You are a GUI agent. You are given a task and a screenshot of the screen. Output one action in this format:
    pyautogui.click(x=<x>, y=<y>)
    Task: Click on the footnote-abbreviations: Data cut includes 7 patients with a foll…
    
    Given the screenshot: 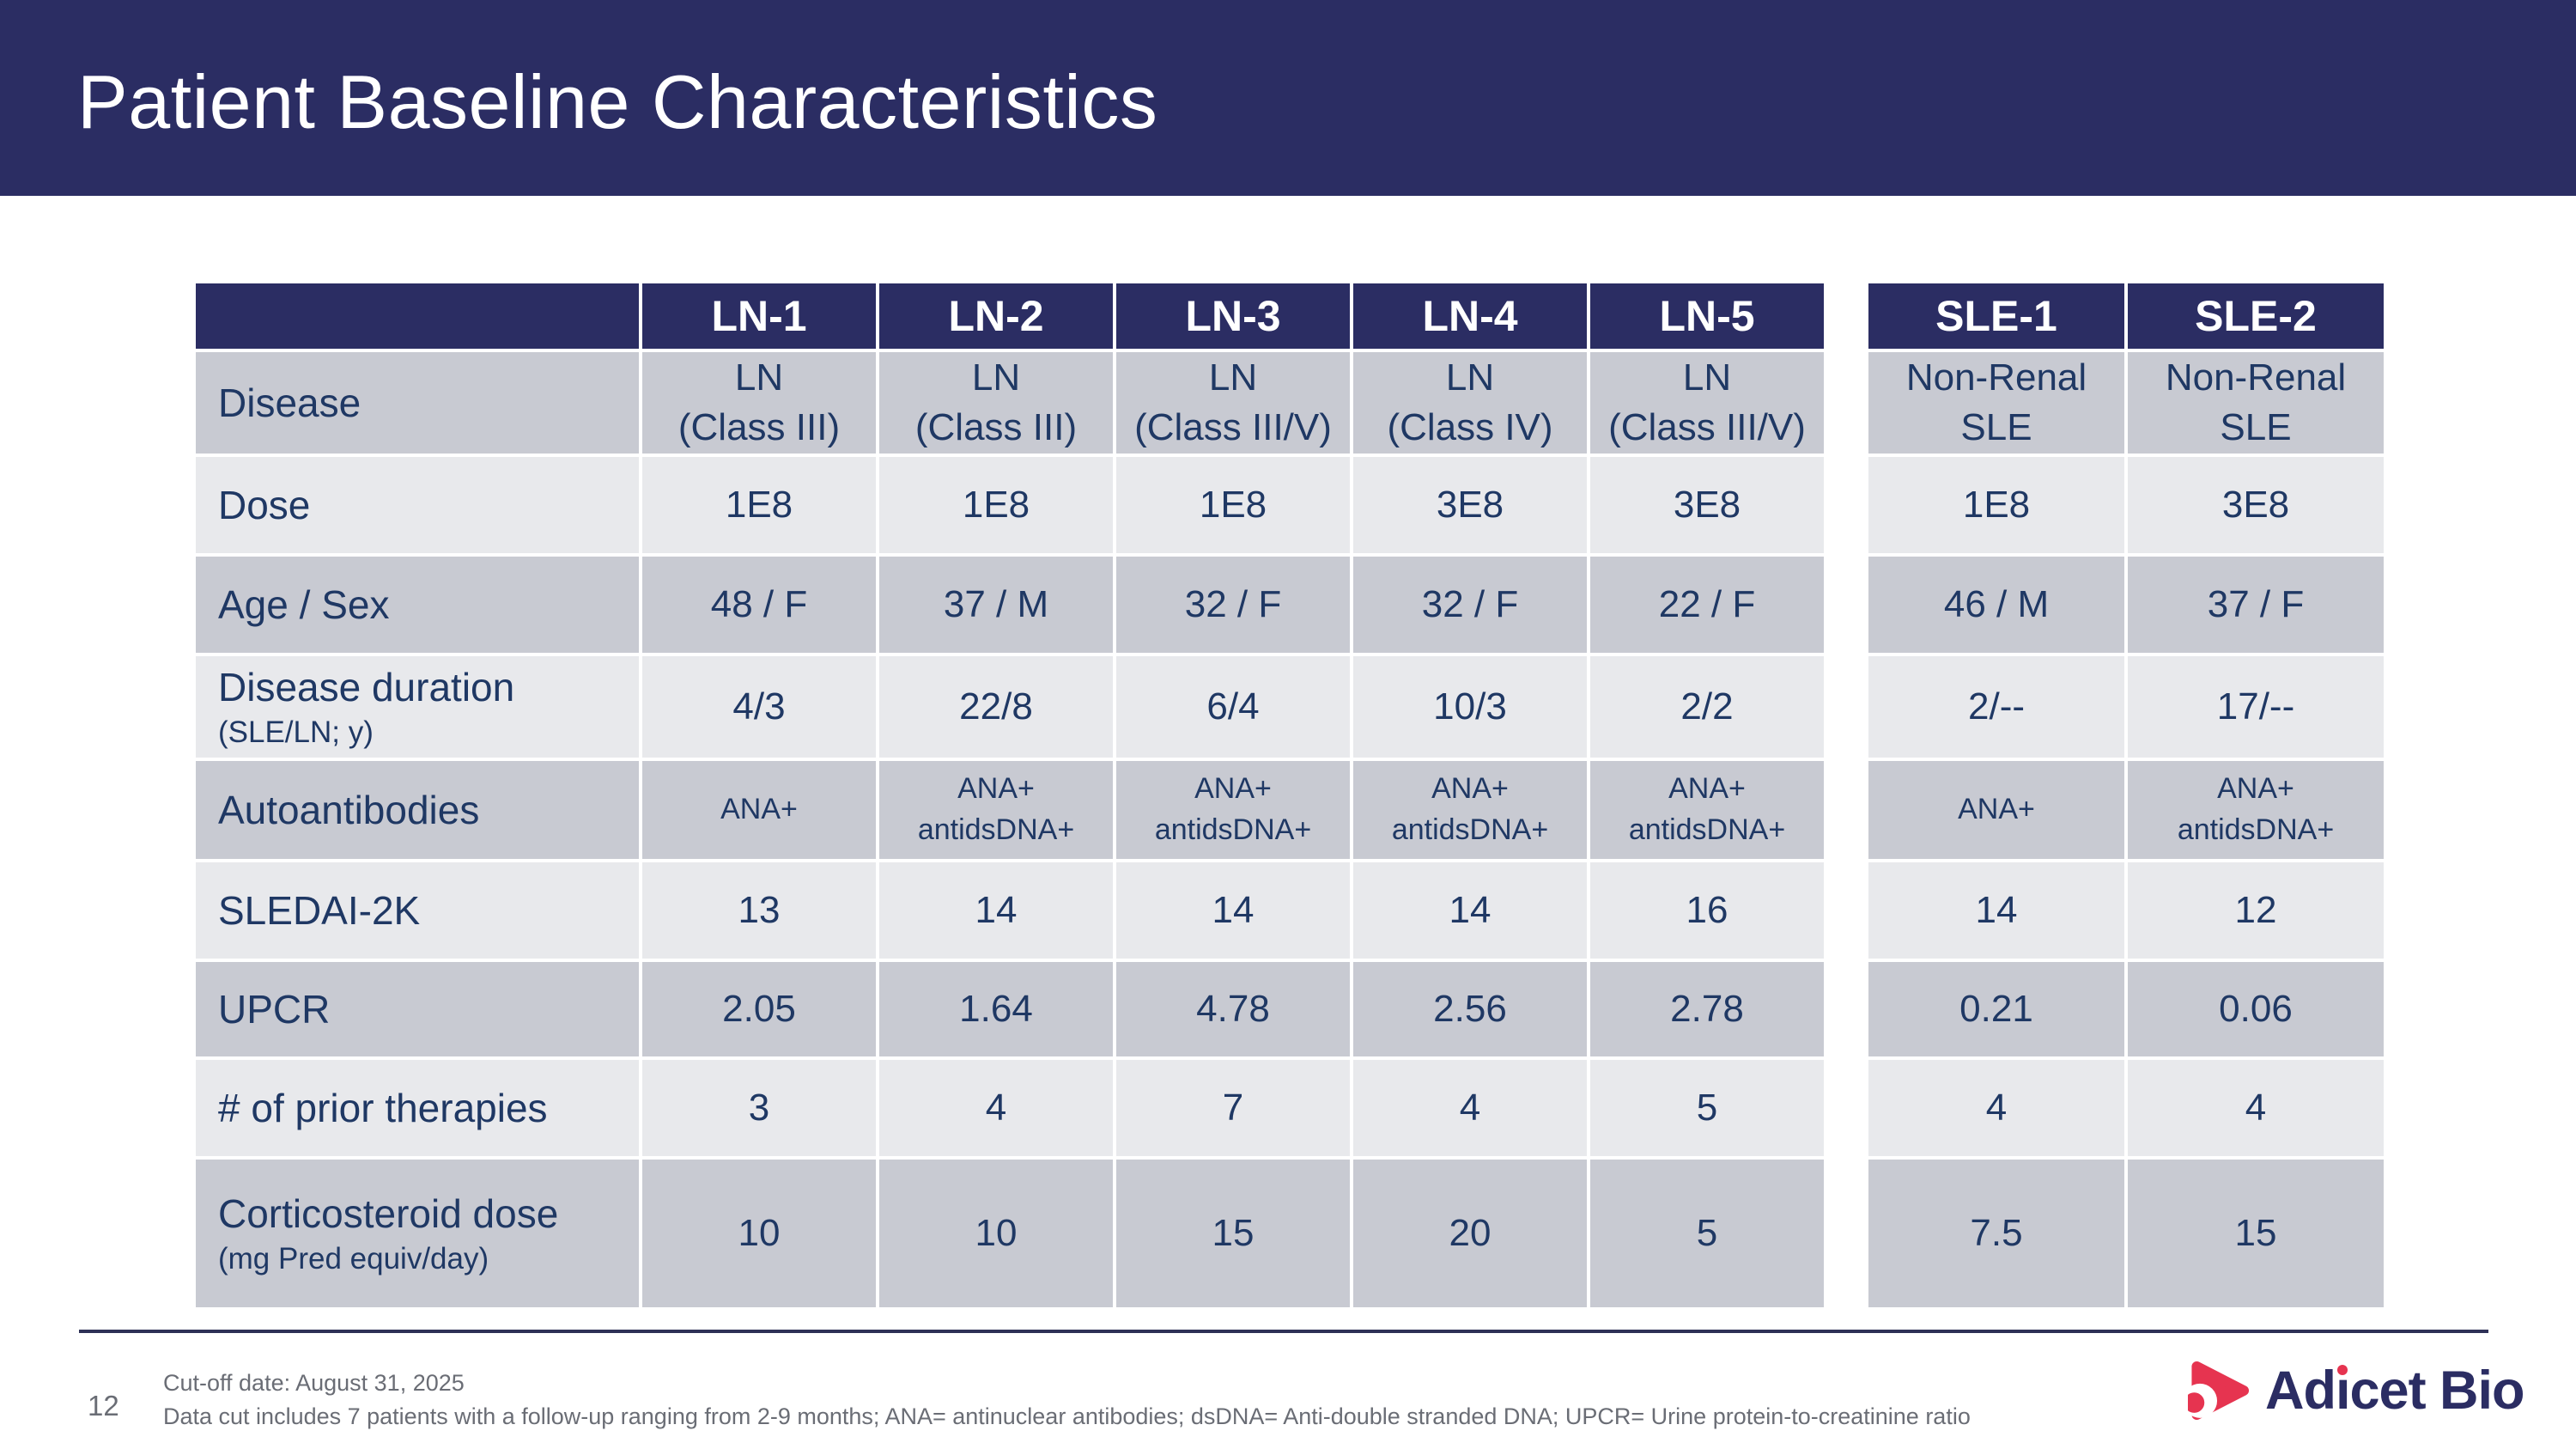 What is the action you would take?
    pyautogui.click(x=1067, y=1416)
    